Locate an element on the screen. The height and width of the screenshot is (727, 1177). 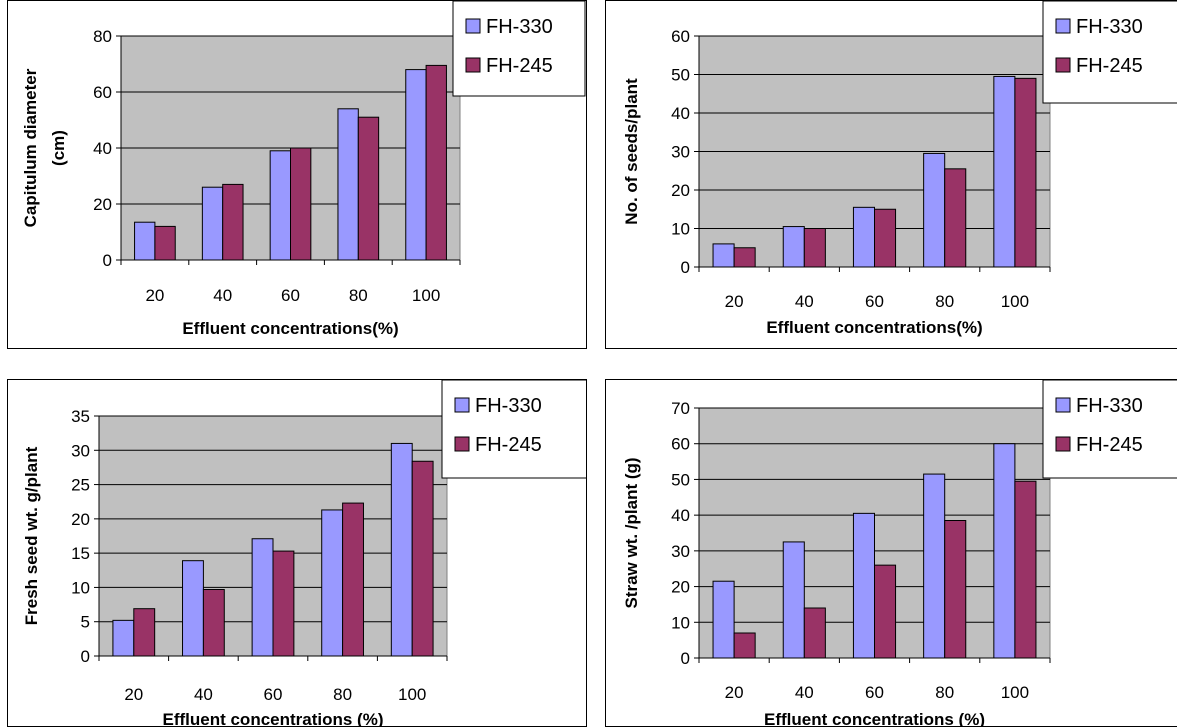
y-tick-label: 15 is located at coordinates (80, 553).